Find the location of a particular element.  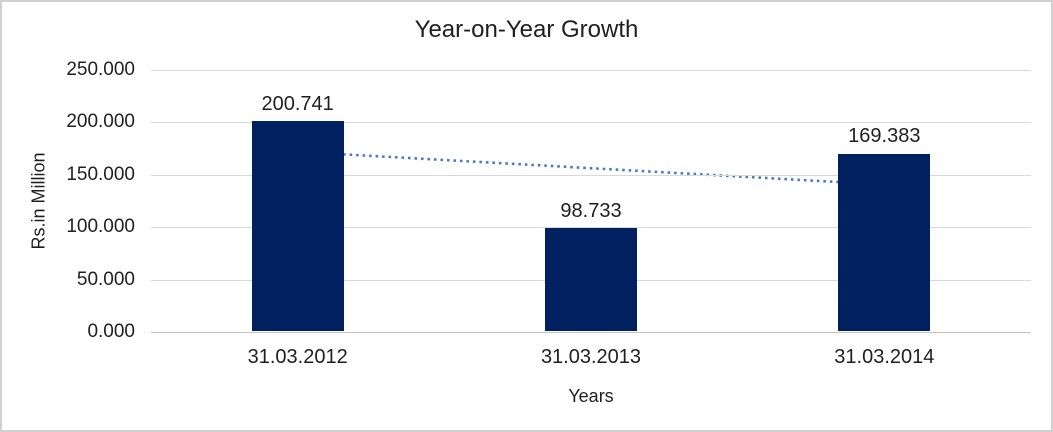

x-tick-label: 31.03.2012 is located at coordinates (297, 357).